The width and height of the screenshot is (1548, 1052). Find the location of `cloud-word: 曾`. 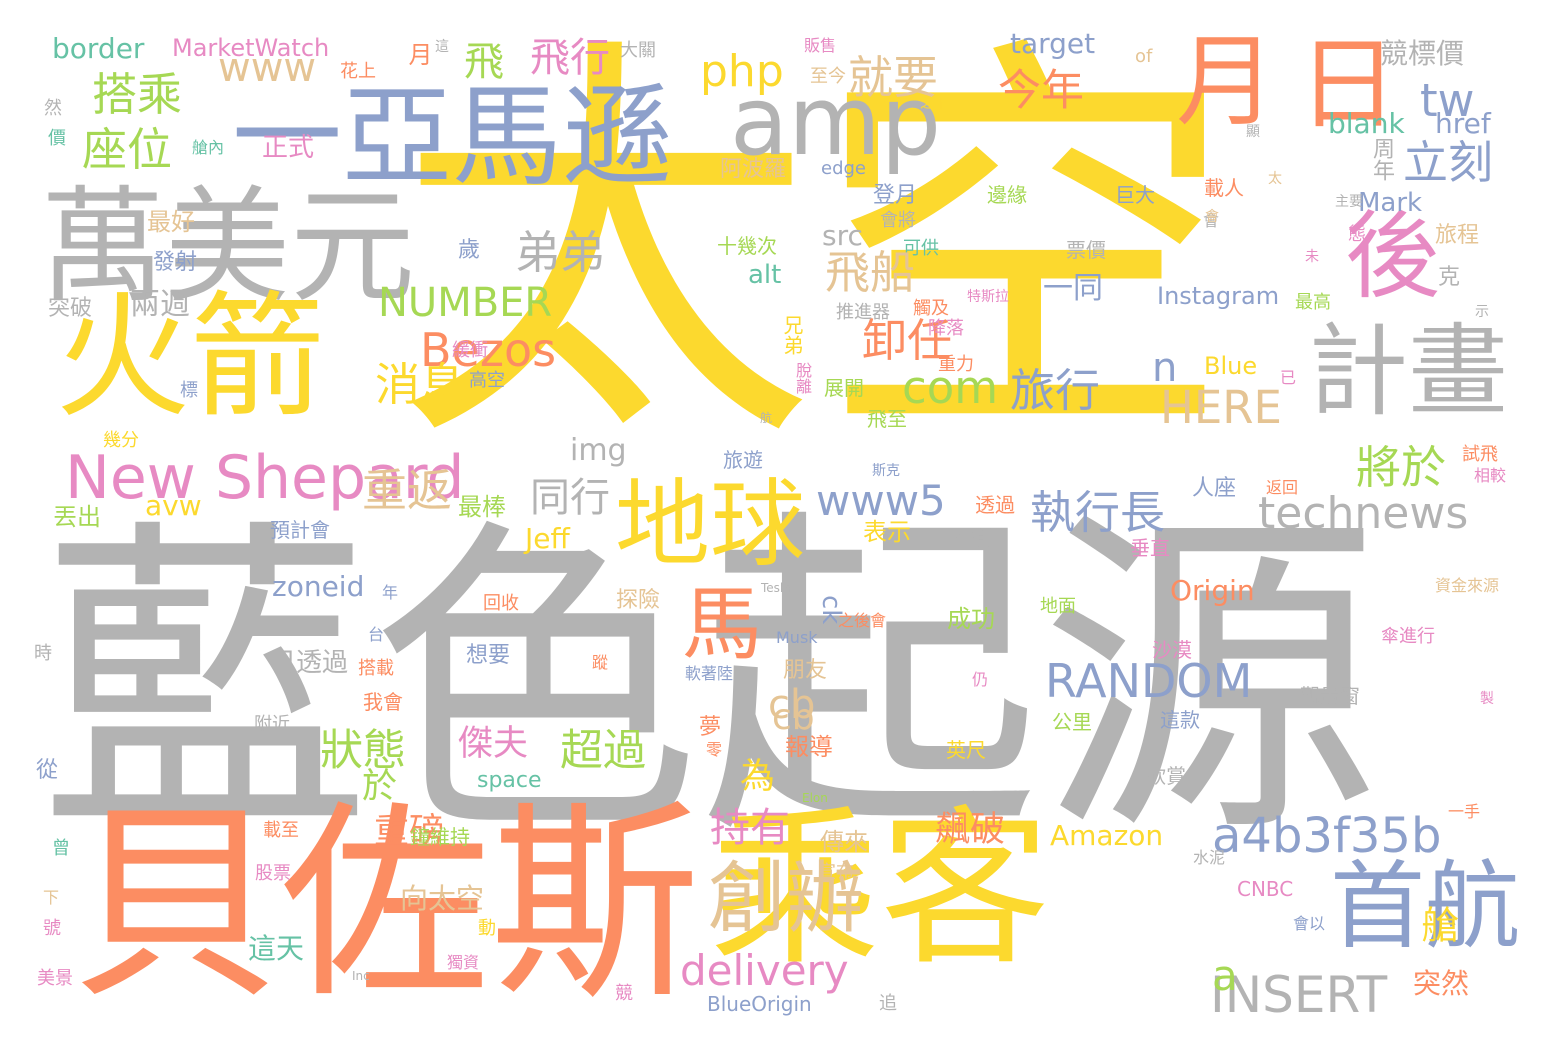

cloud-word: 曾 is located at coordinates (61, 848).